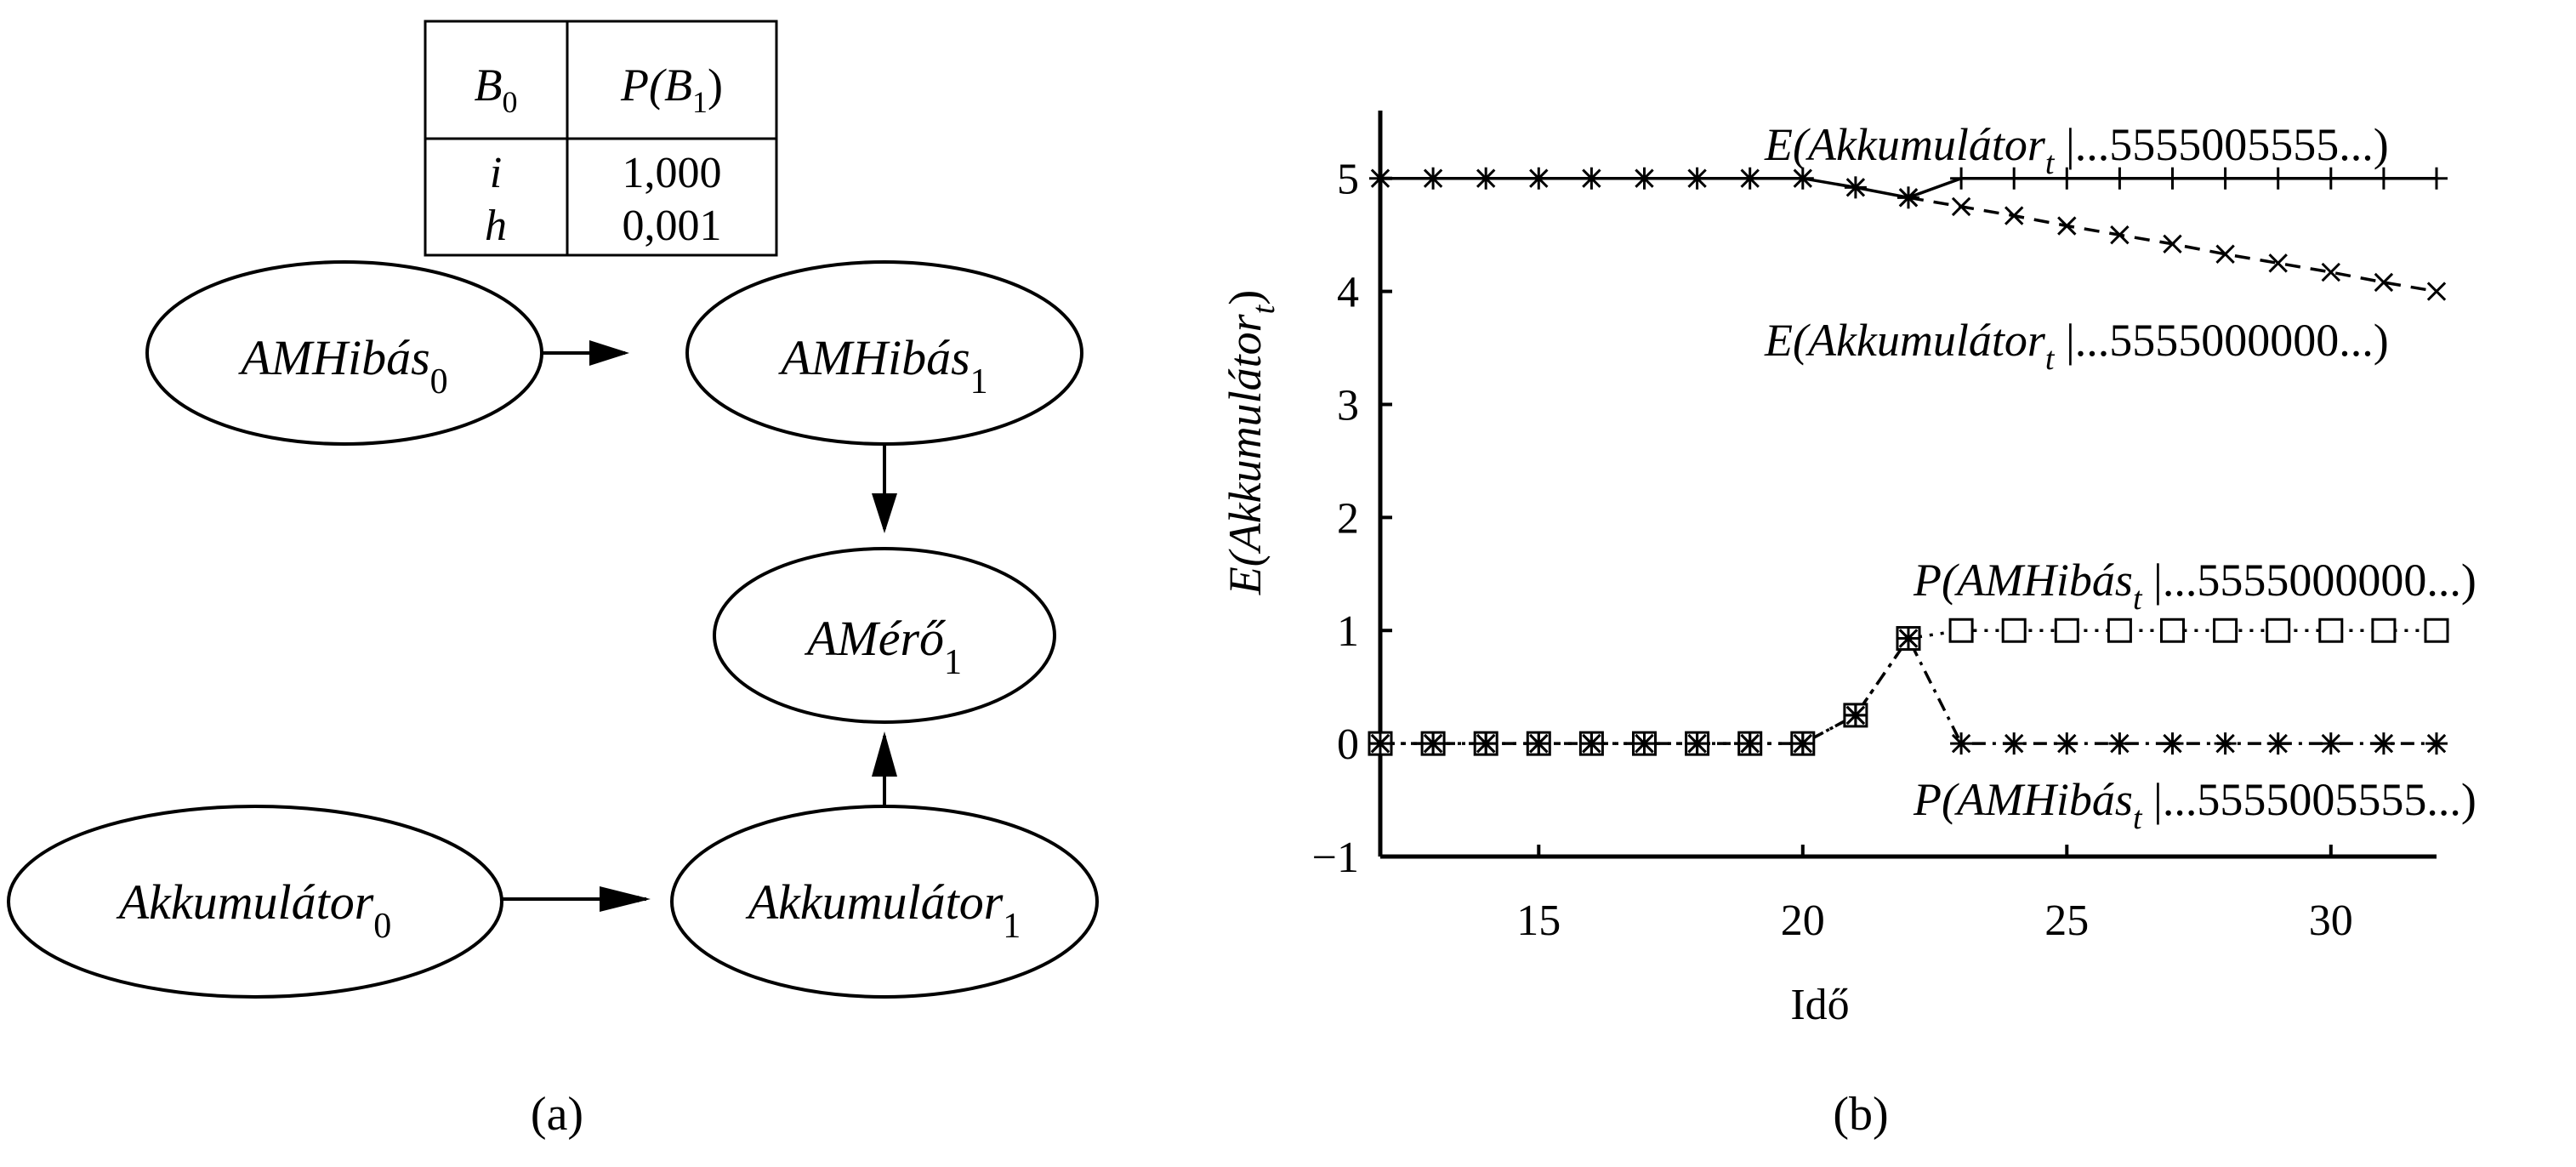 This screenshot has width=2576, height=1167. I want to click on series-label: E(Akkumulátort |...5555005555...), so click(2076, 150).